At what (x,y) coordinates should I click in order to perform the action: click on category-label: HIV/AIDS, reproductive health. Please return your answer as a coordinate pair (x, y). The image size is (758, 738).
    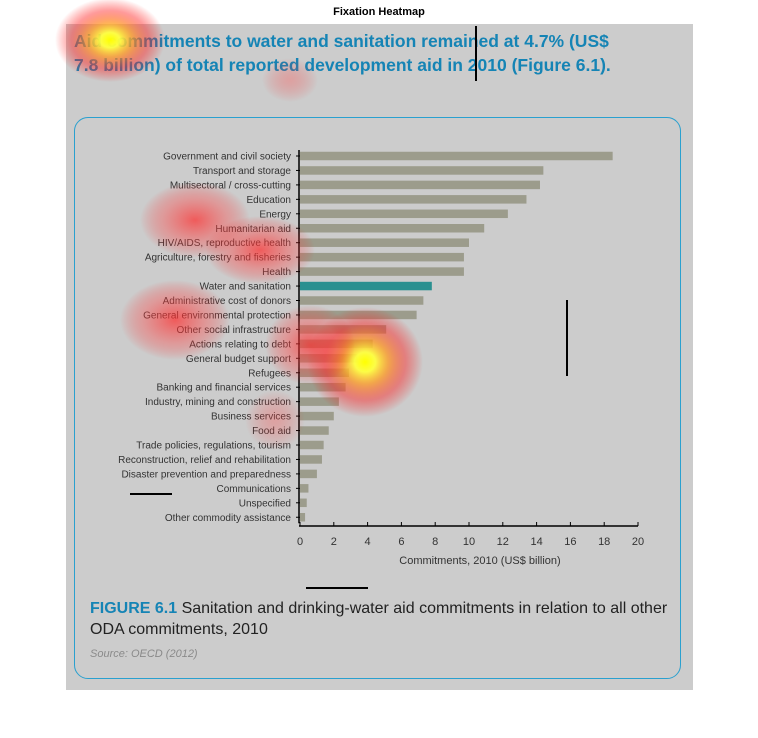
    Looking at the image, I should click on (224, 243).